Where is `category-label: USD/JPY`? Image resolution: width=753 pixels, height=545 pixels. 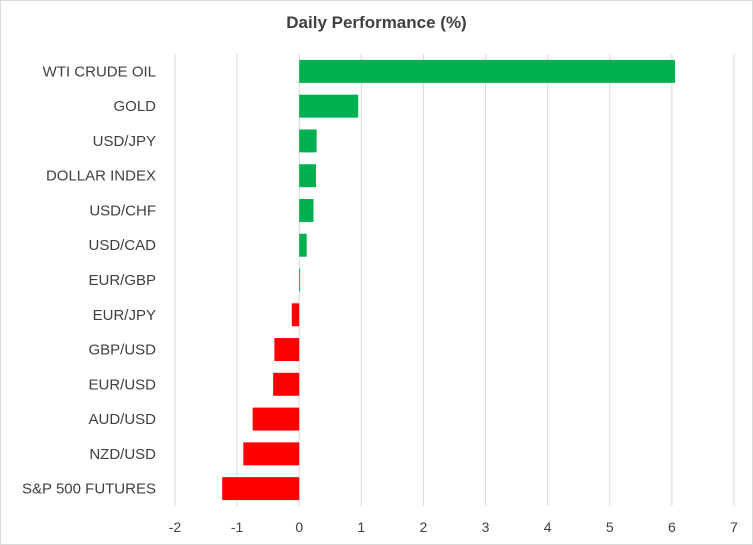 category-label: USD/JPY is located at coordinates (124, 141).